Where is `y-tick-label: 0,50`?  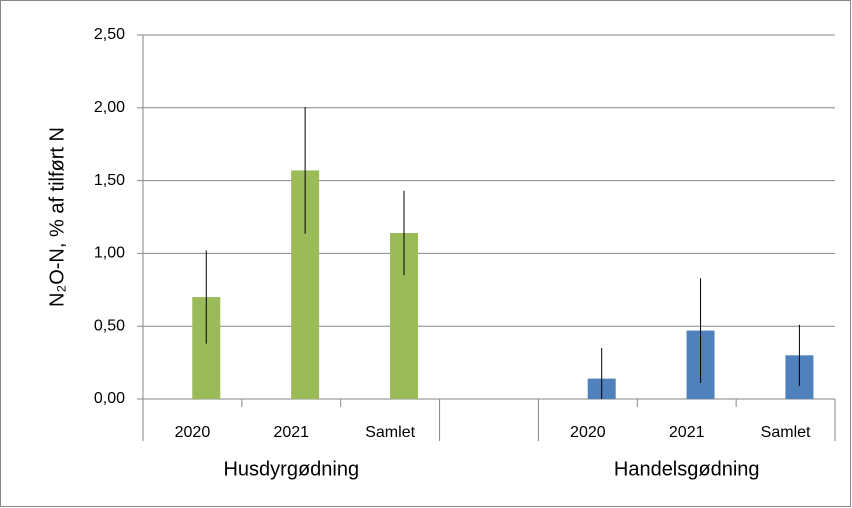
y-tick-label: 0,50 is located at coordinates (109, 325).